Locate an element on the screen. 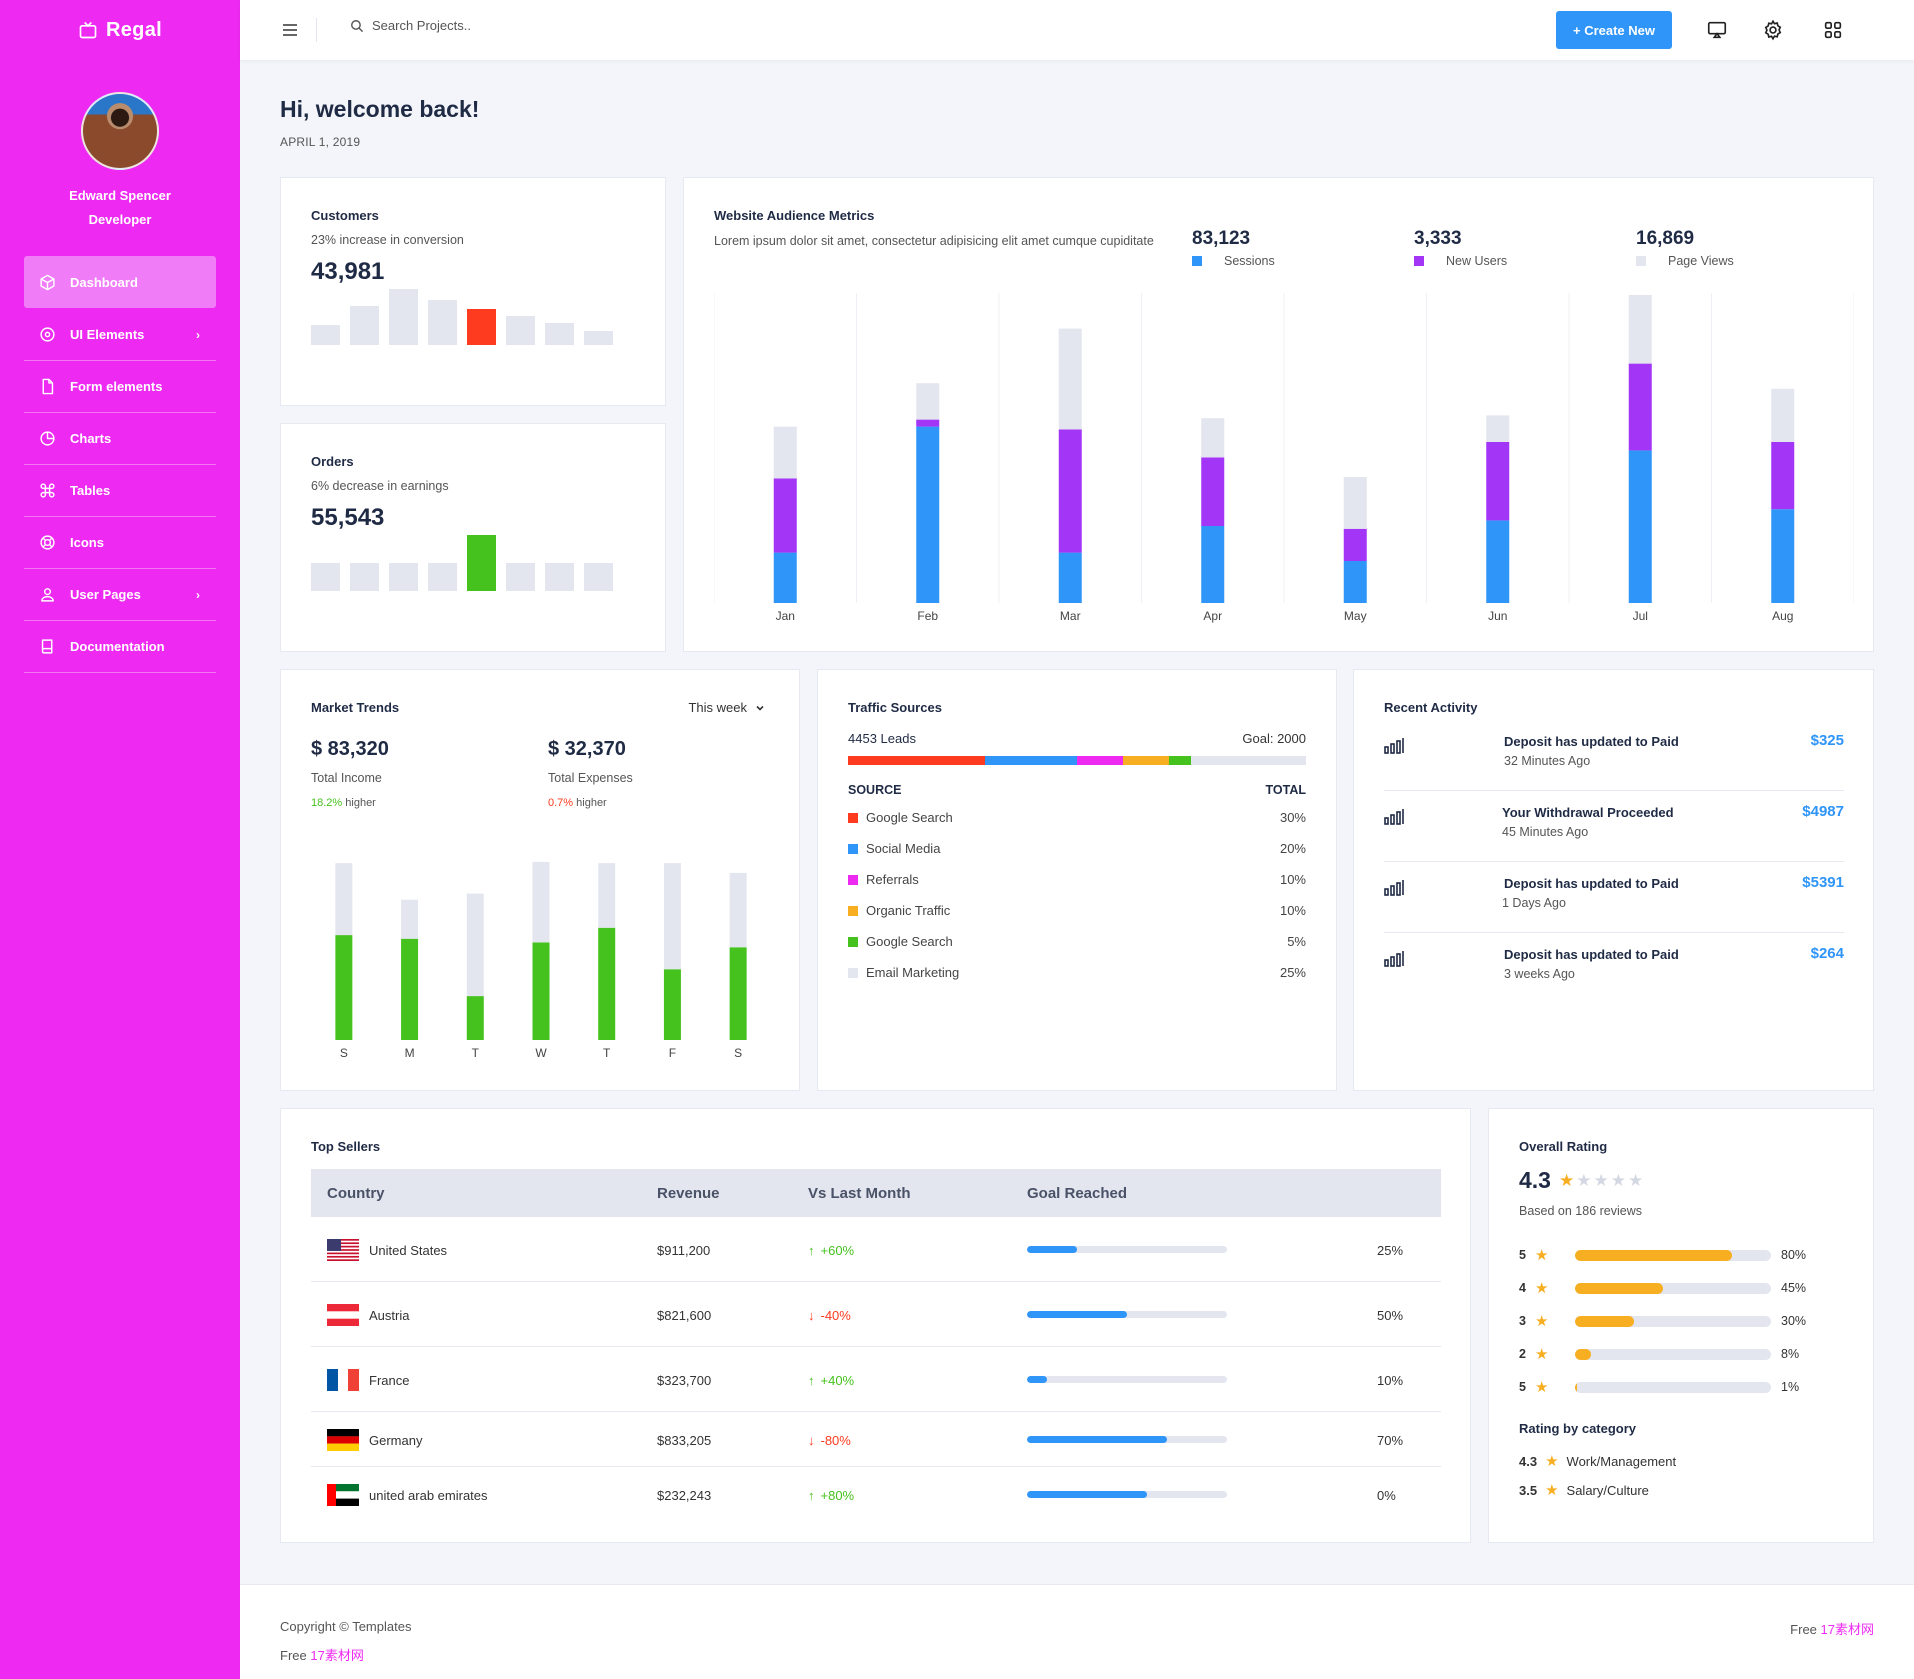 The width and height of the screenshot is (1914, 1679). traffic-source-row: Social Media 20% is located at coordinates (1077, 848).